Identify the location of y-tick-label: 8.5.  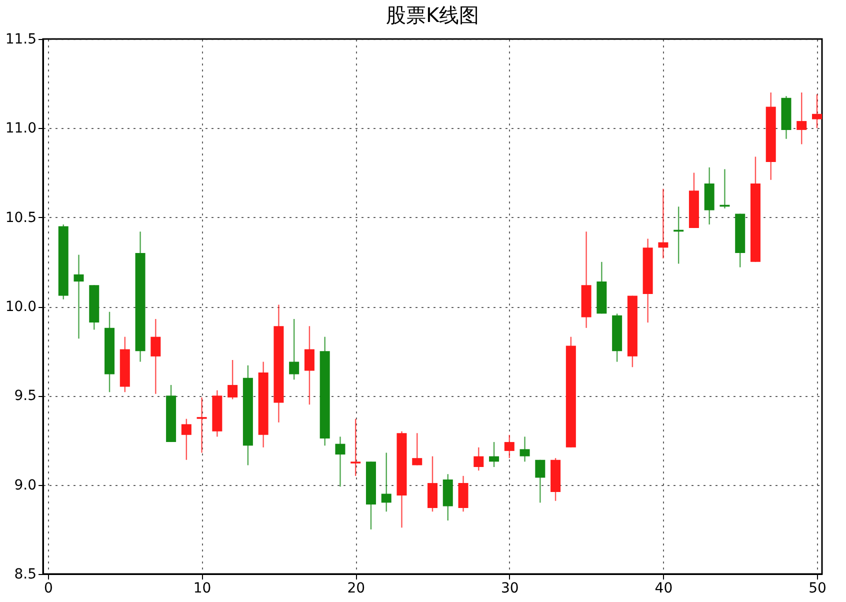
(25, 574).